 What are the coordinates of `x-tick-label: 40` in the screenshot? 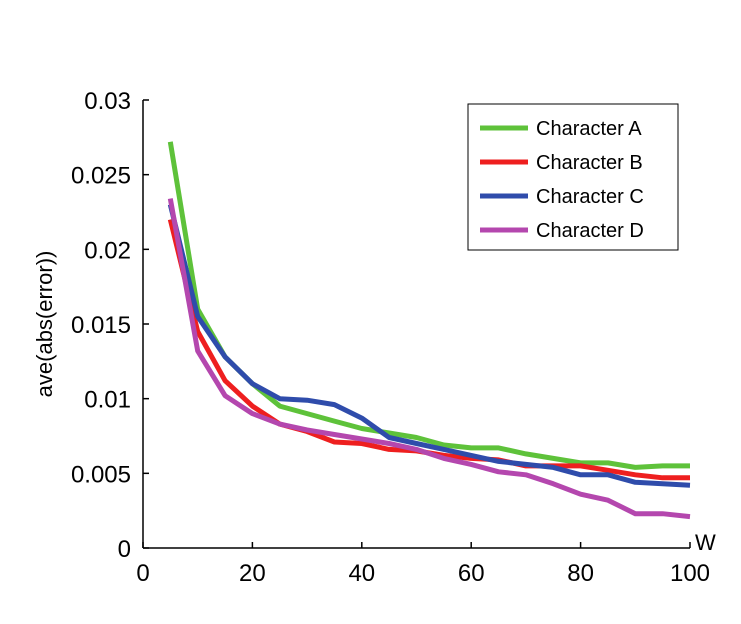 It's located at (361, 573).